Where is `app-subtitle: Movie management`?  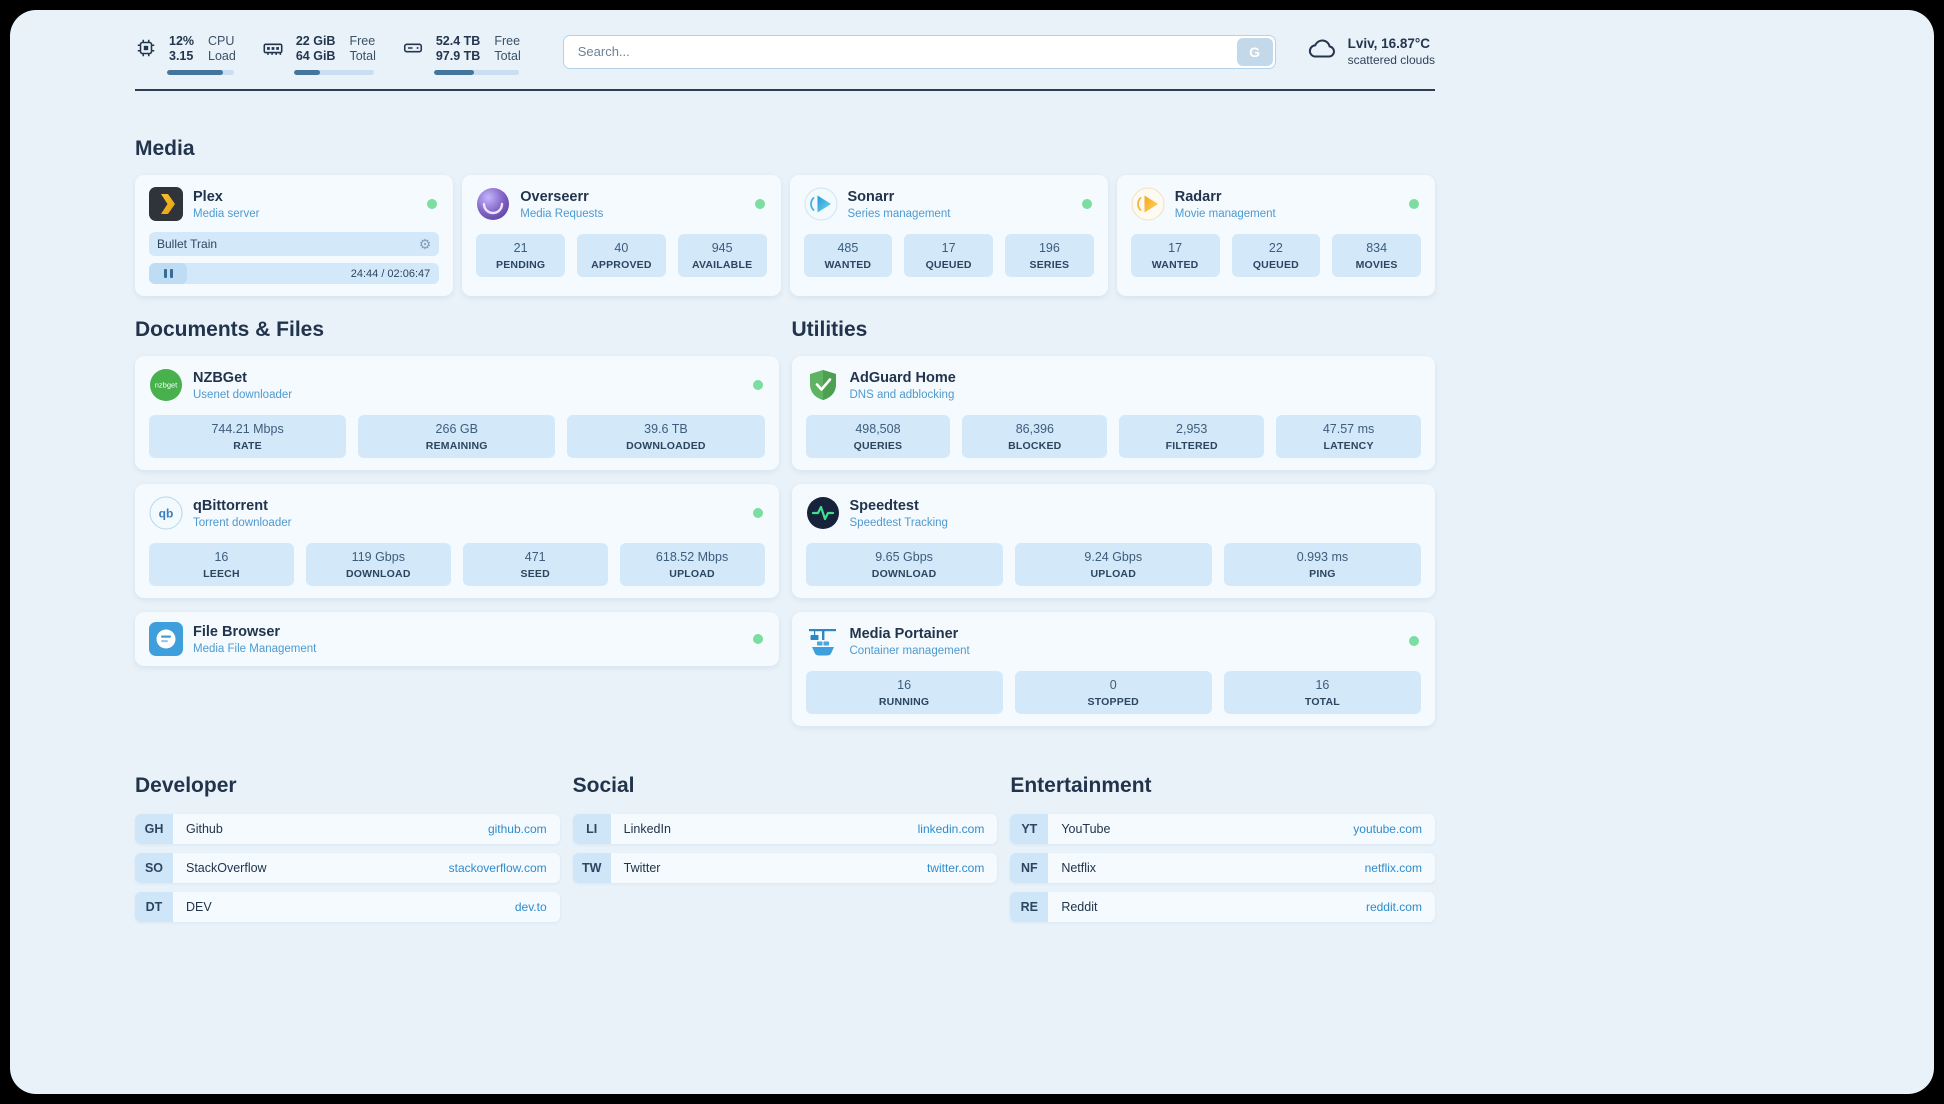
app-subtitle: Movie management is located at coordinates (1225, 213).